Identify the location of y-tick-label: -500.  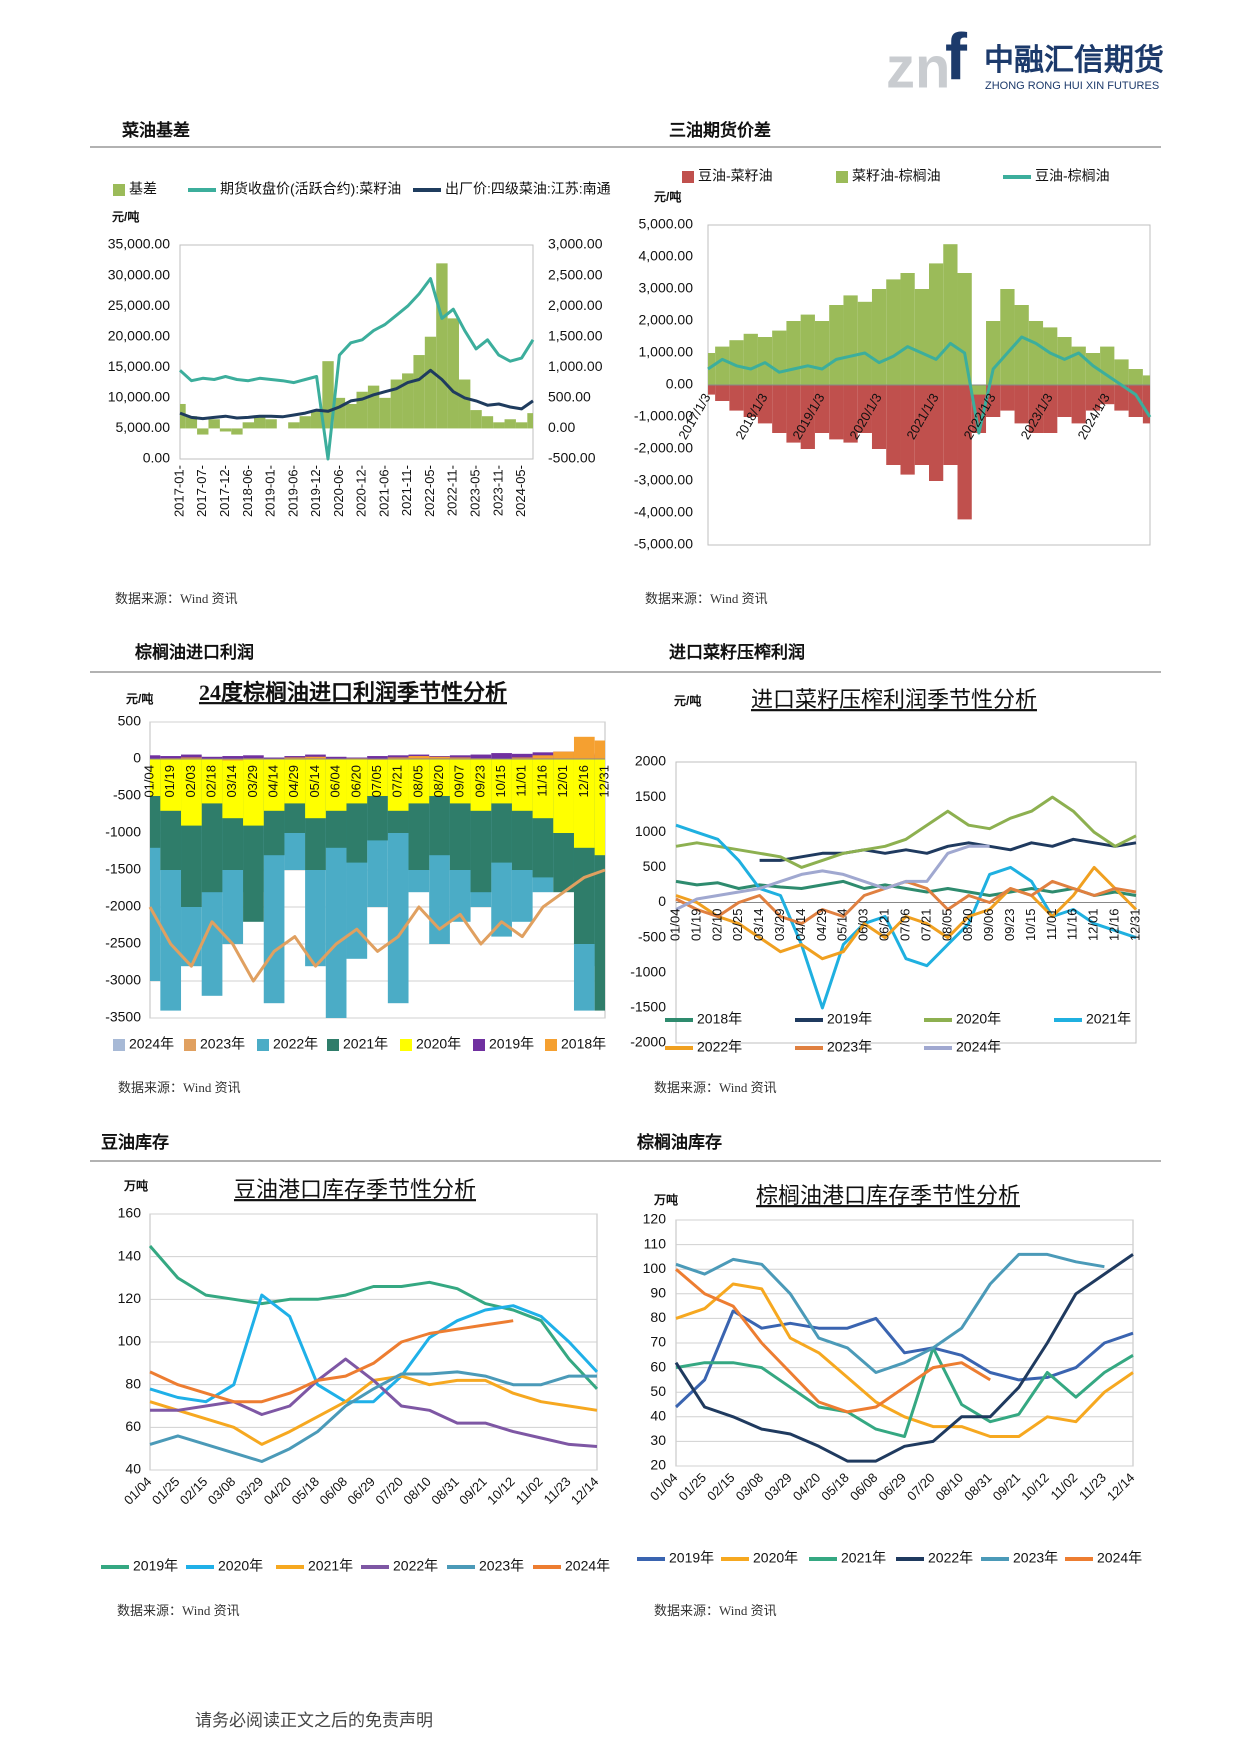
(127, 795).